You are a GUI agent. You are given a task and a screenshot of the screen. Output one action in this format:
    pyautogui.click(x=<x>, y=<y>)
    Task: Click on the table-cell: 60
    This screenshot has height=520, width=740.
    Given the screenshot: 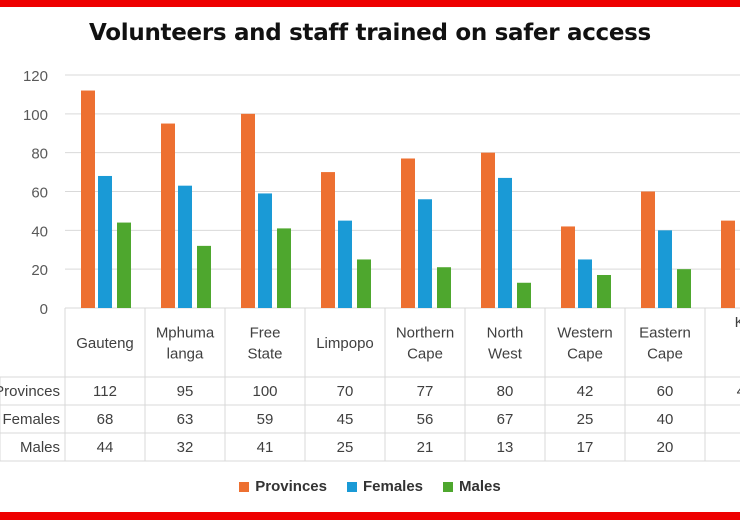 What is the action you would take?
    pyautogui.click(x=665, y=391)
    